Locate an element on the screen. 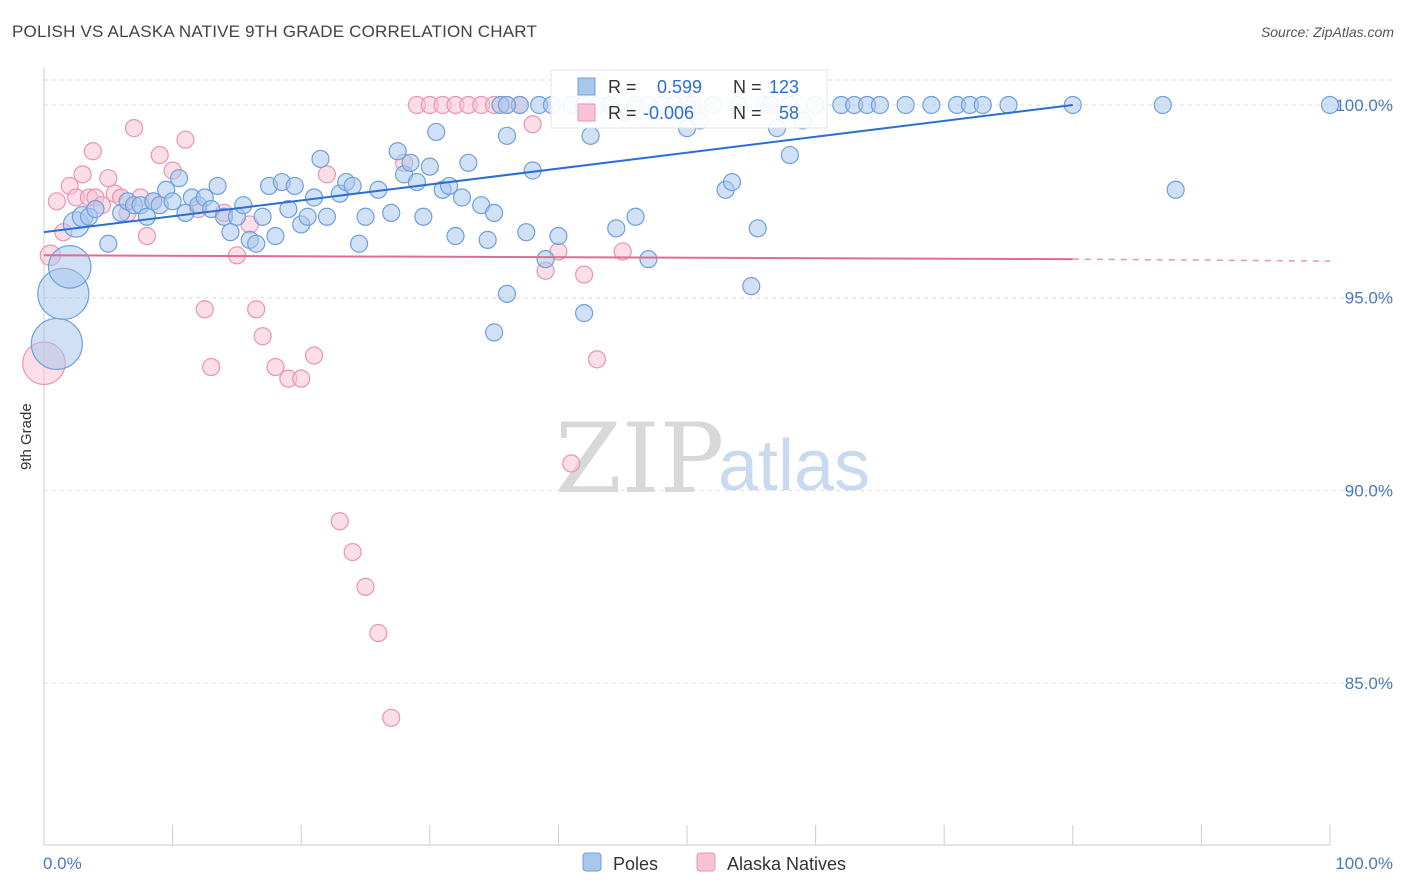  legend-alaska-swatch is located at coordinates (706, 862).